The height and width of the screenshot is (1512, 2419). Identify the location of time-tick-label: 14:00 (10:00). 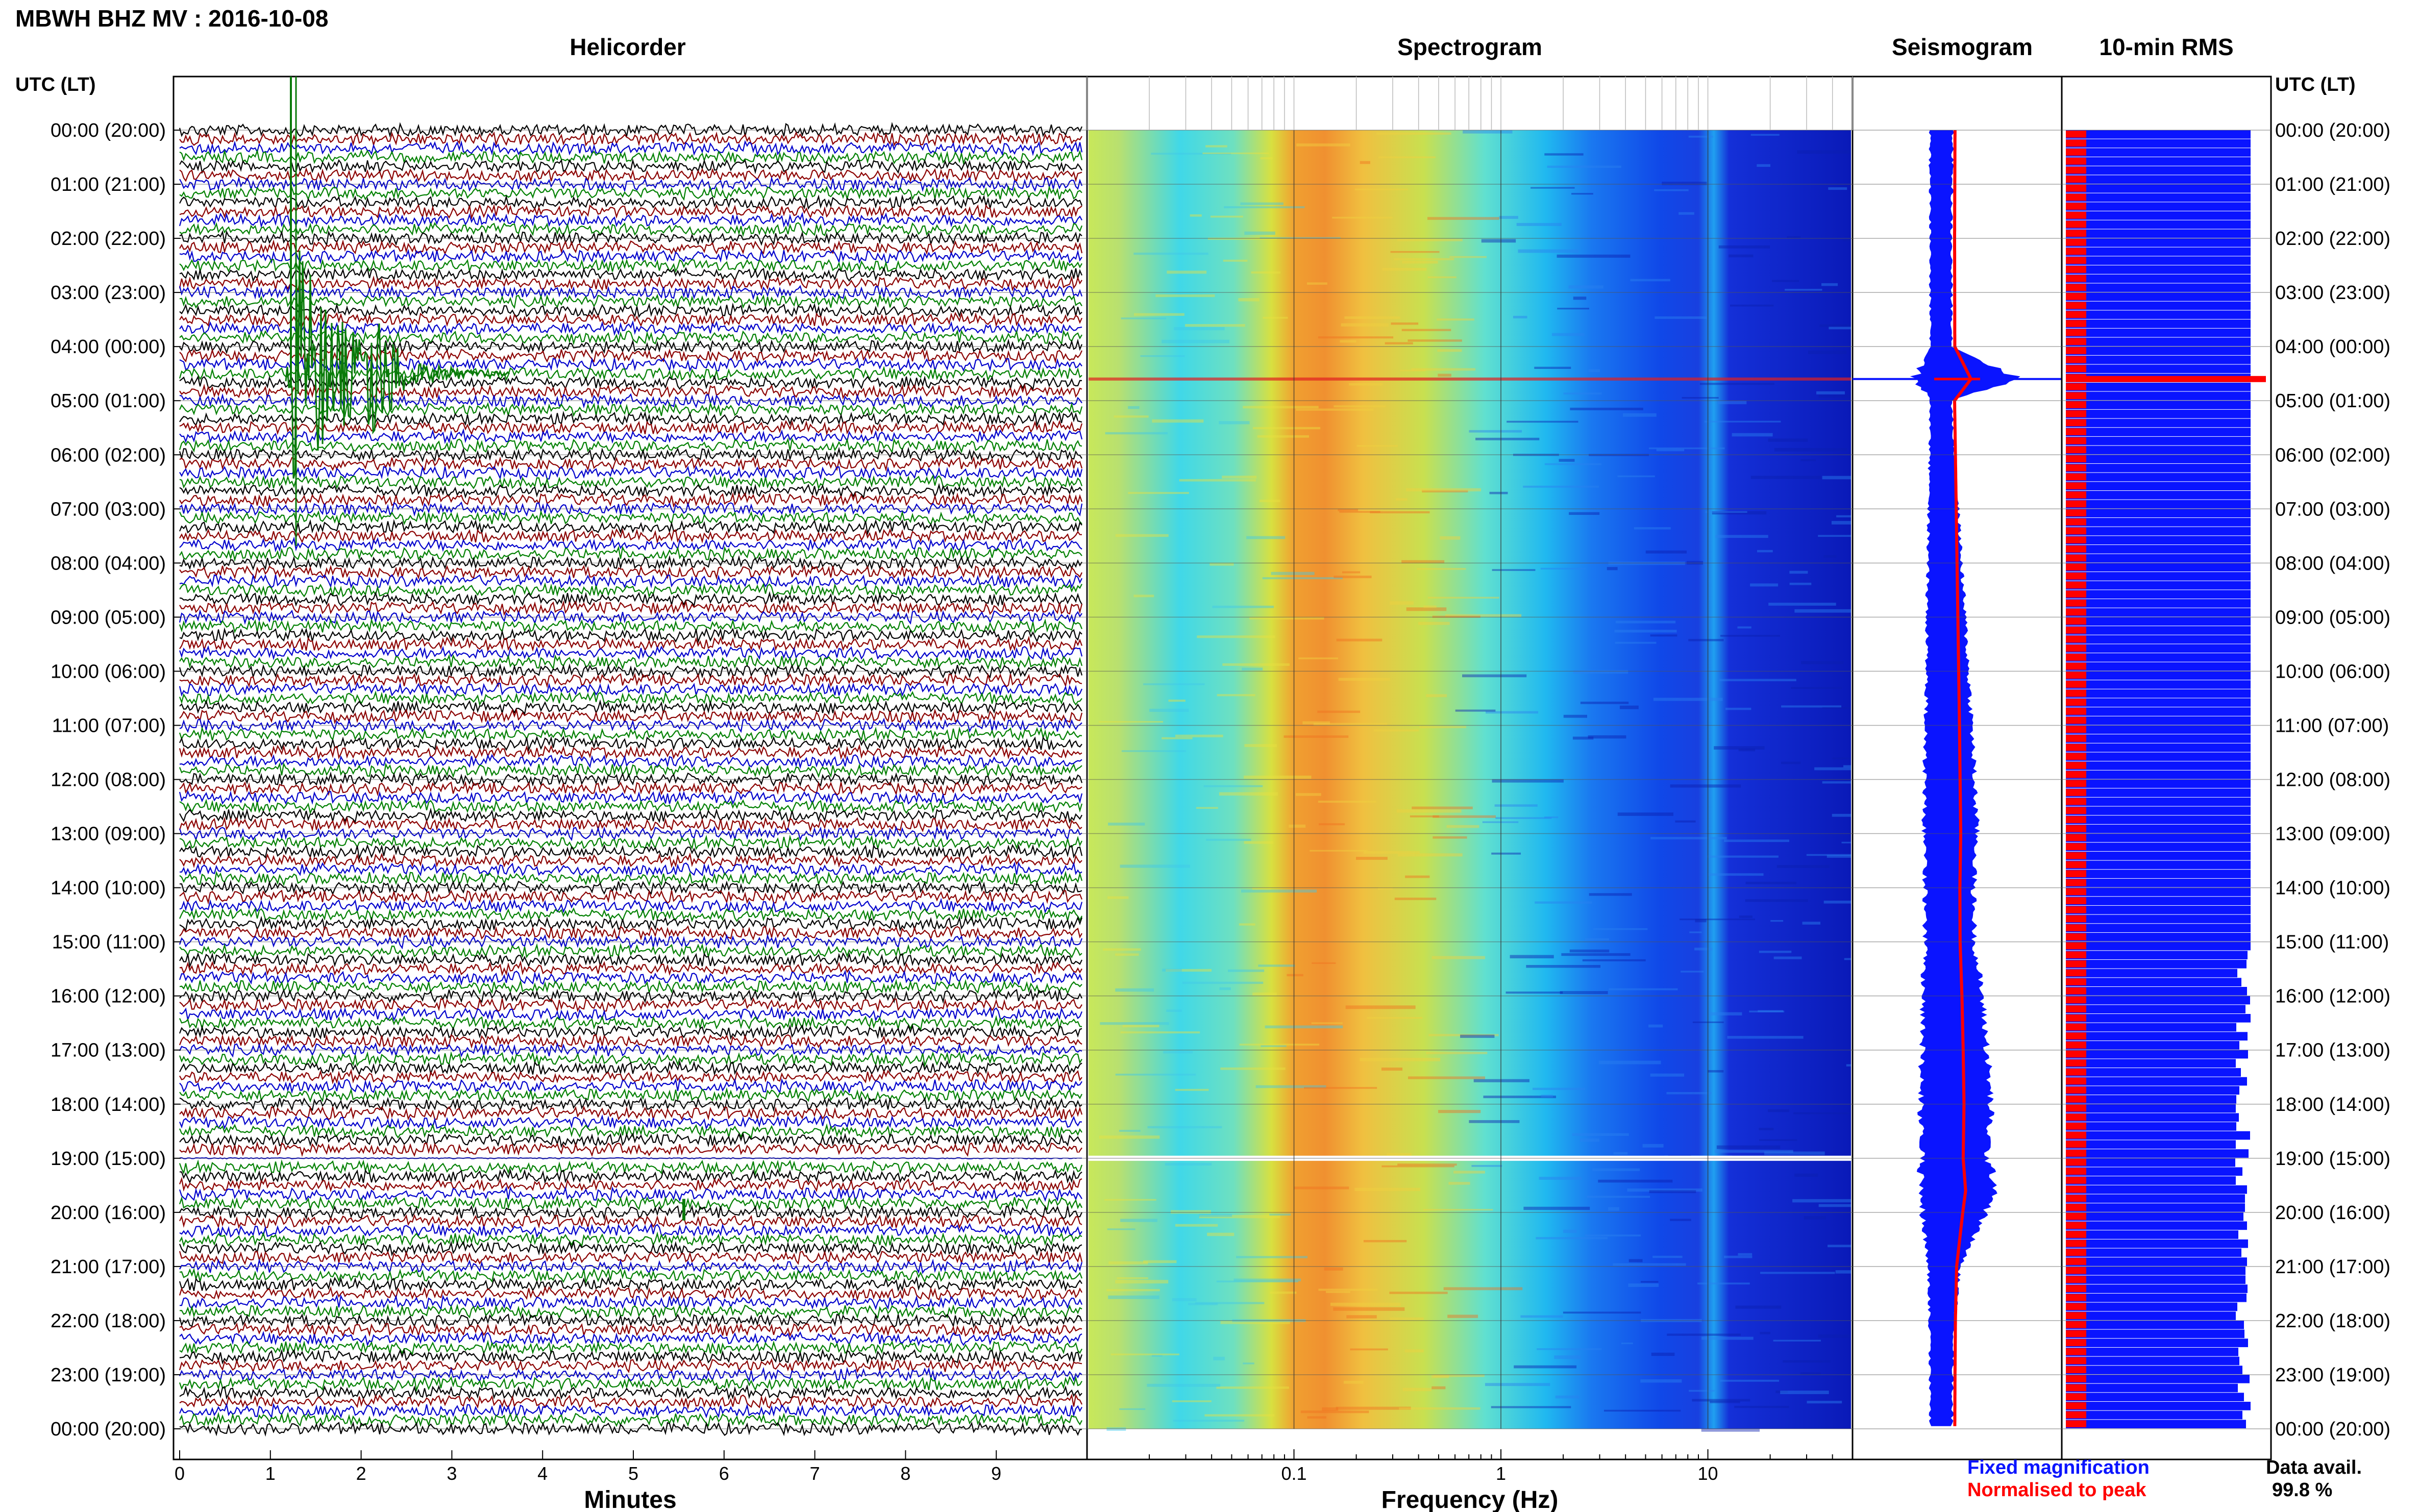
(2332, 888).